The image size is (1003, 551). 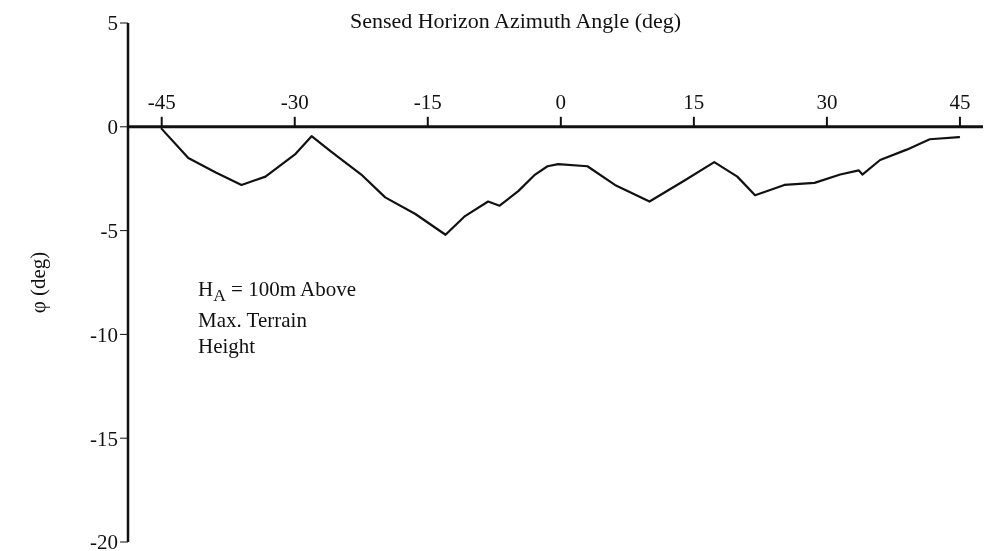 I want to click on y-tick-label: -20, so click(x=104, y=540).